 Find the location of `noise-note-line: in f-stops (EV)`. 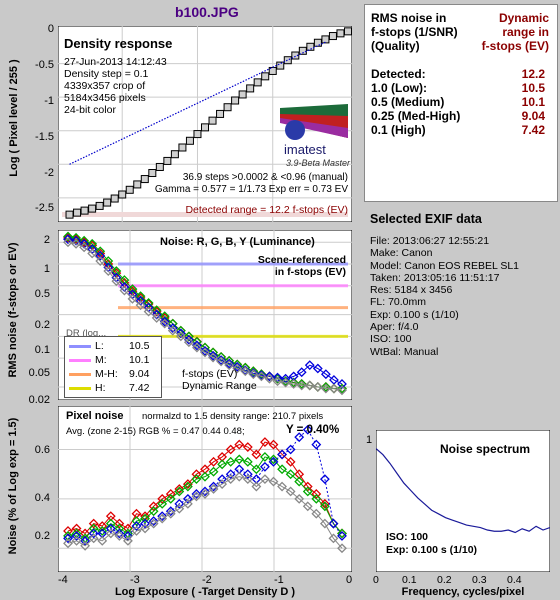

noise-note-line: in f-stops (EV) is located at coordinates (310, 272).